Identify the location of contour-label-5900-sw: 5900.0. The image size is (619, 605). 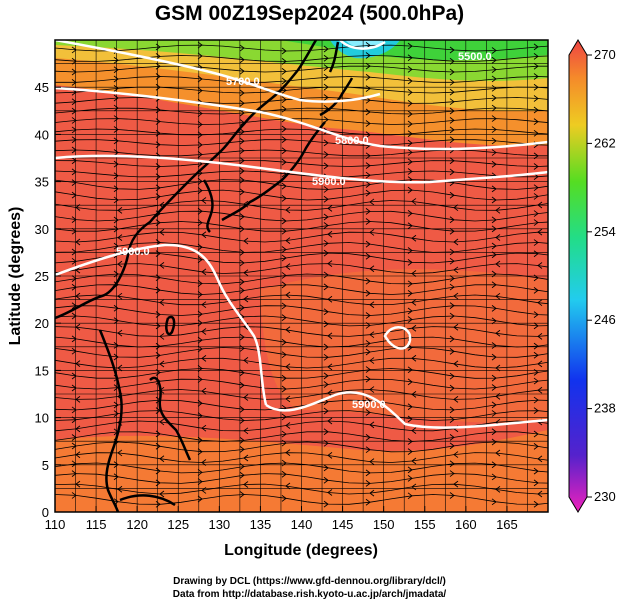
(133, 252).